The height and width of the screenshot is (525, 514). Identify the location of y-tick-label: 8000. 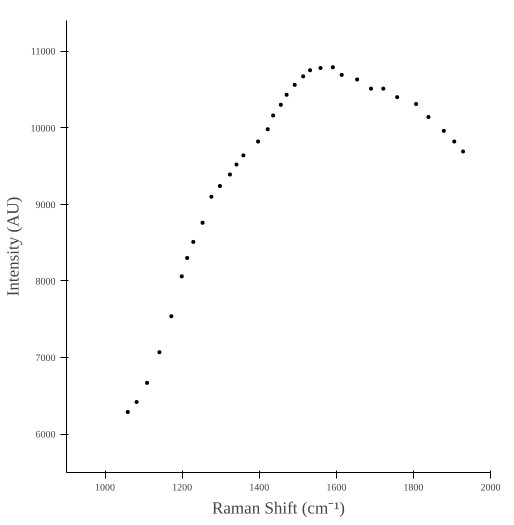
(46, 282).